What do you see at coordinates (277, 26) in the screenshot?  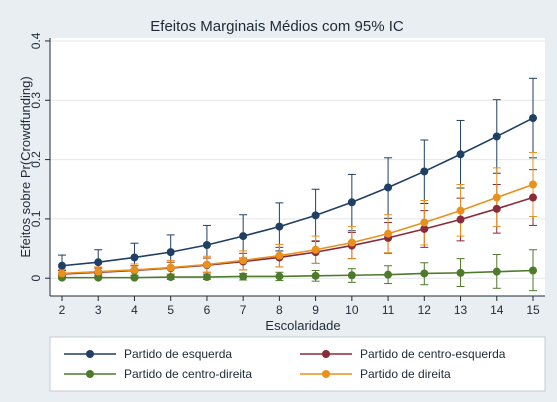 I see `chart-title: Efeitos Marginais Médios com 95% IC` at bounding box center [277, 26].